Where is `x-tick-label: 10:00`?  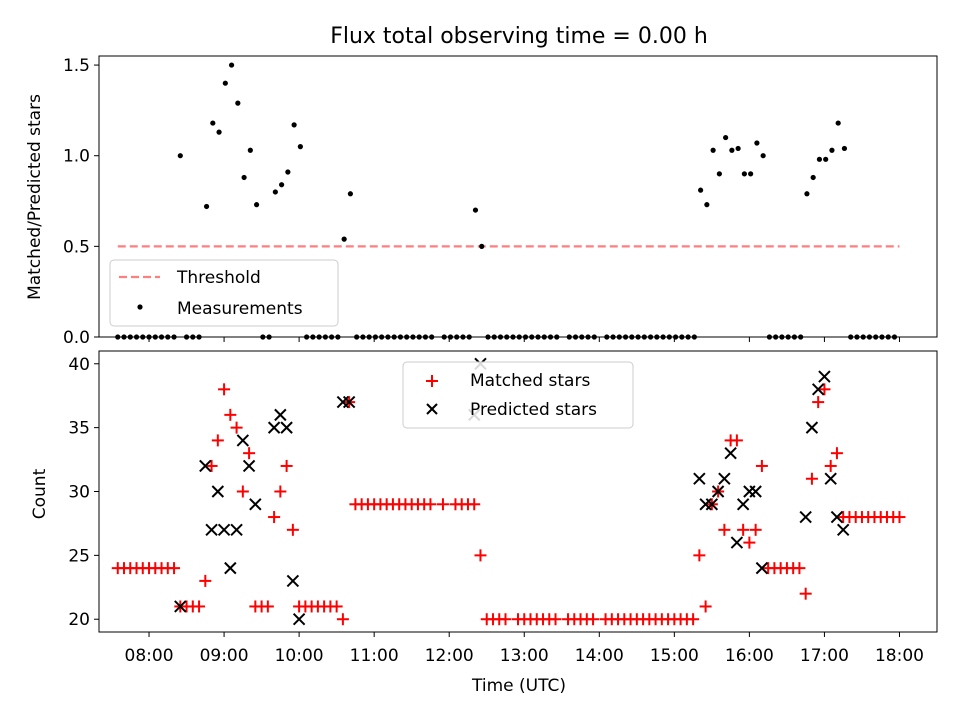 x-tick-label: 10:00 is located at coordinates (299, 656).